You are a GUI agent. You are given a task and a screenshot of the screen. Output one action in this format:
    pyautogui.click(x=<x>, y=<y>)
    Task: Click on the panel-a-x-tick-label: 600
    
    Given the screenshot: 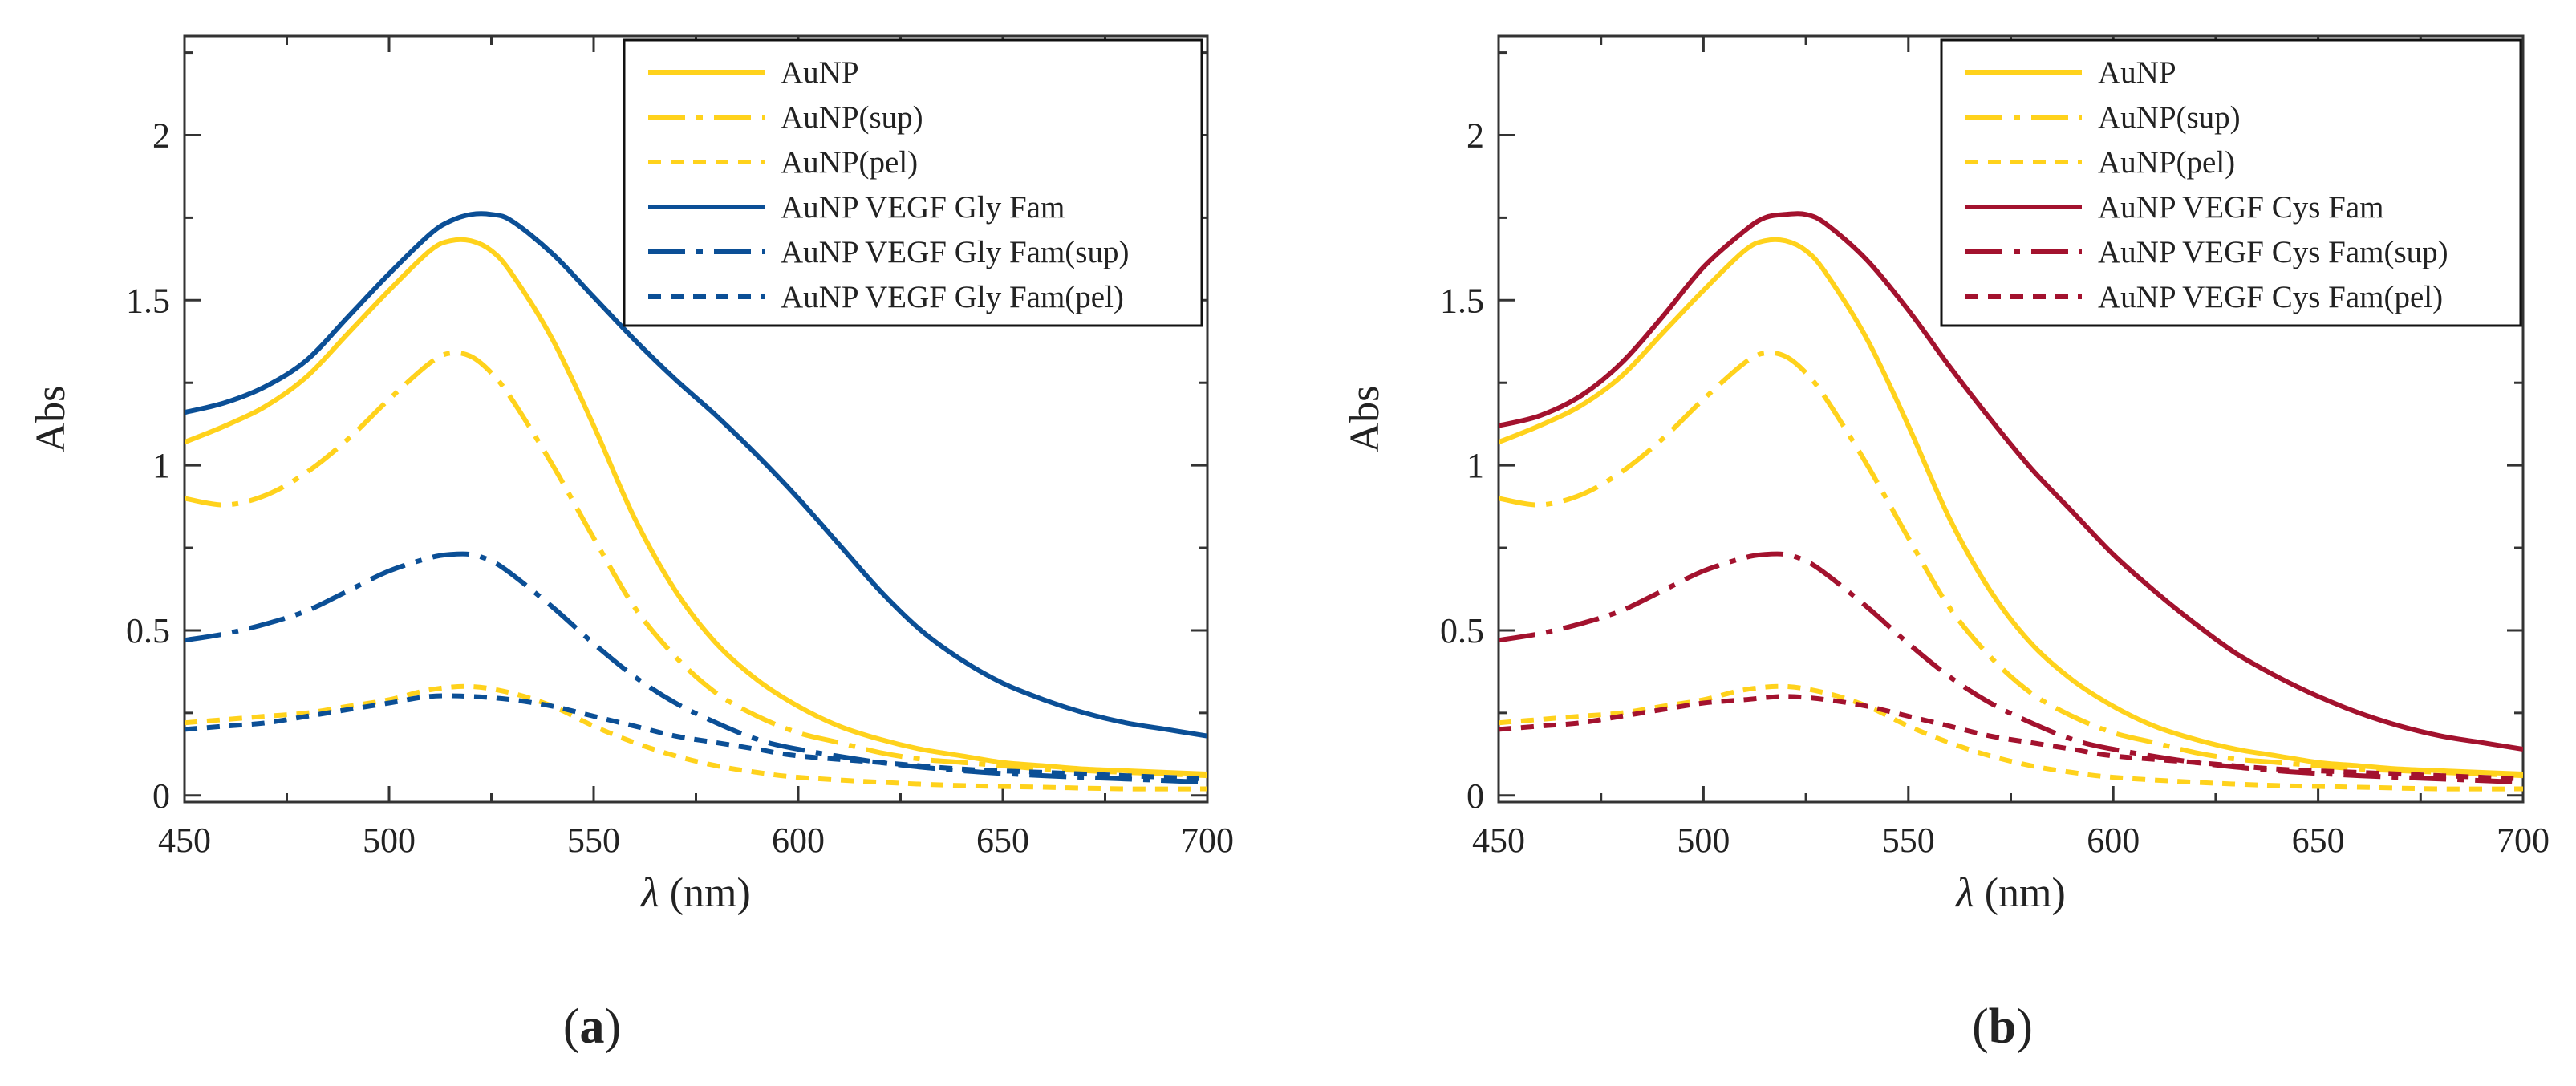 What is the action you would take?
    pyautogui.click(x=798, y=840)
    